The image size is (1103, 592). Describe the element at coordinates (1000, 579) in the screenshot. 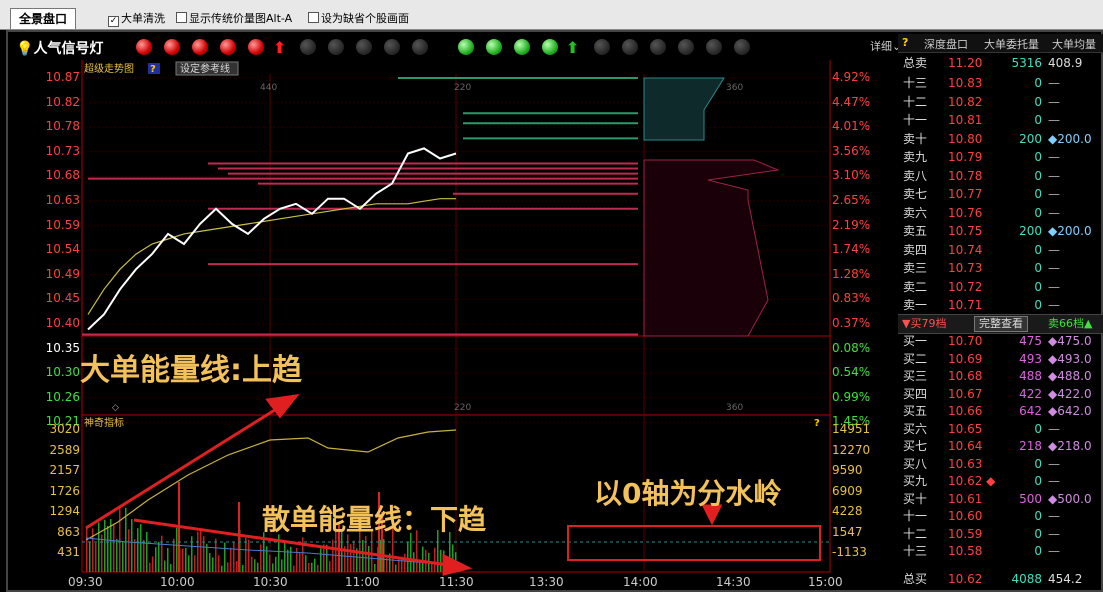

I see `depth-row: 总买 10.62 4088 454.2` at that location.